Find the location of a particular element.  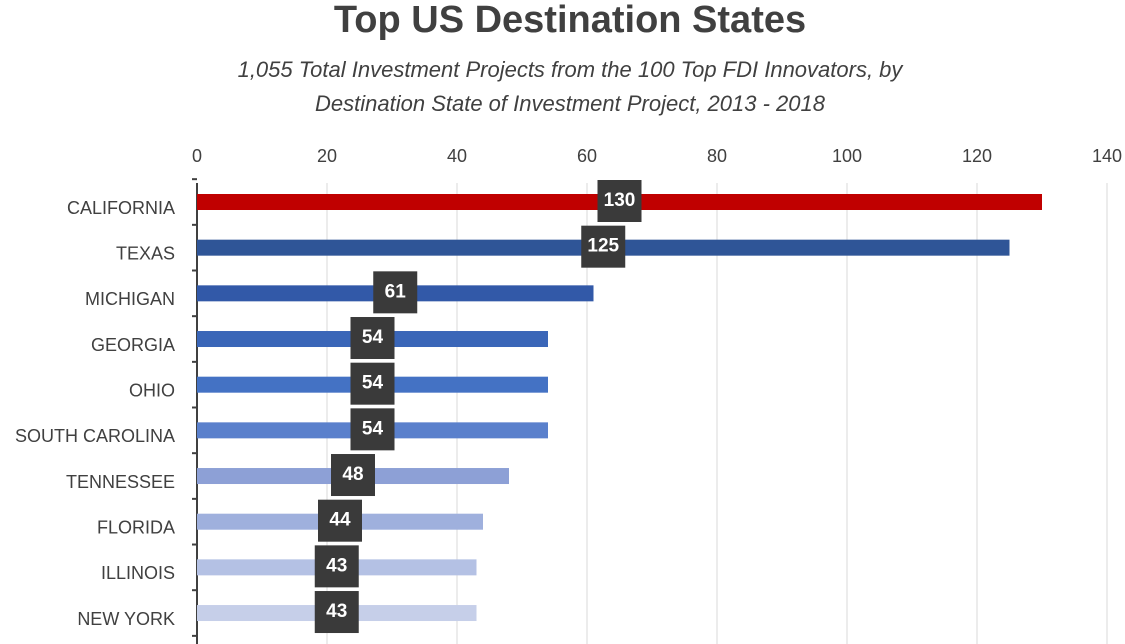

y-tick-label: CALIFORNIA is located at coordinates (121, 208).